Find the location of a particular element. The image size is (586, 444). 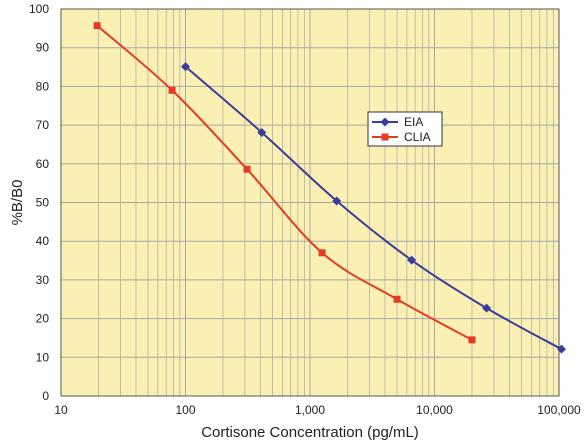

y-tick-label: 90 is located at coordinates (43, 48).